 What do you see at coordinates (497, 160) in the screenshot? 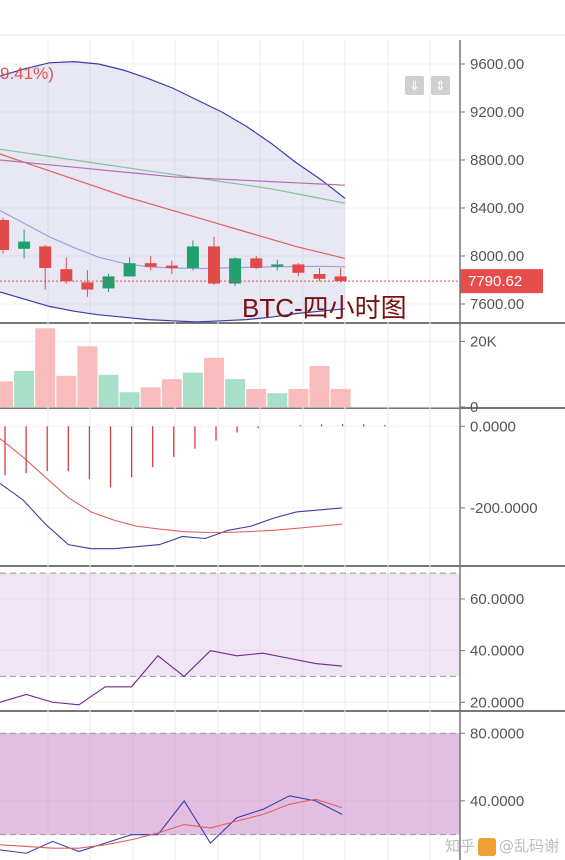
I see `y-tick-label: 8800.00` at bounding box center [497, 160].